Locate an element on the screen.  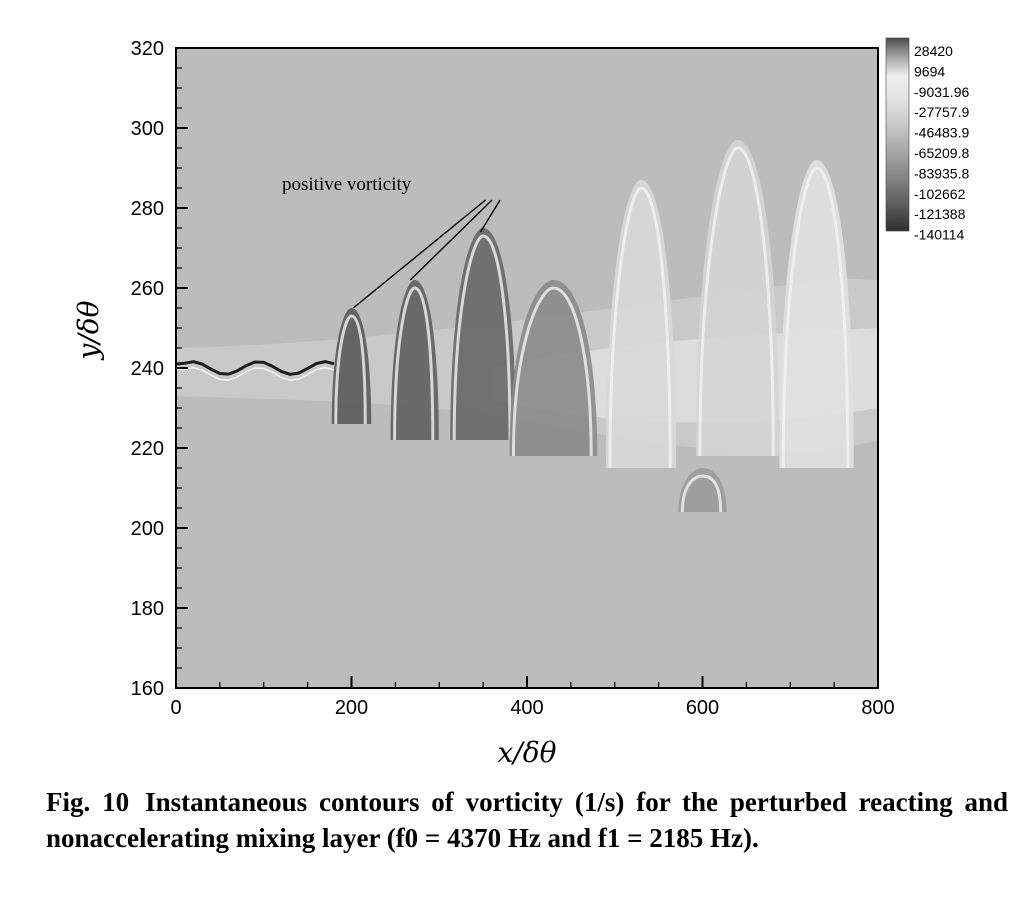
colorbar is located at coordinates (897, 134).